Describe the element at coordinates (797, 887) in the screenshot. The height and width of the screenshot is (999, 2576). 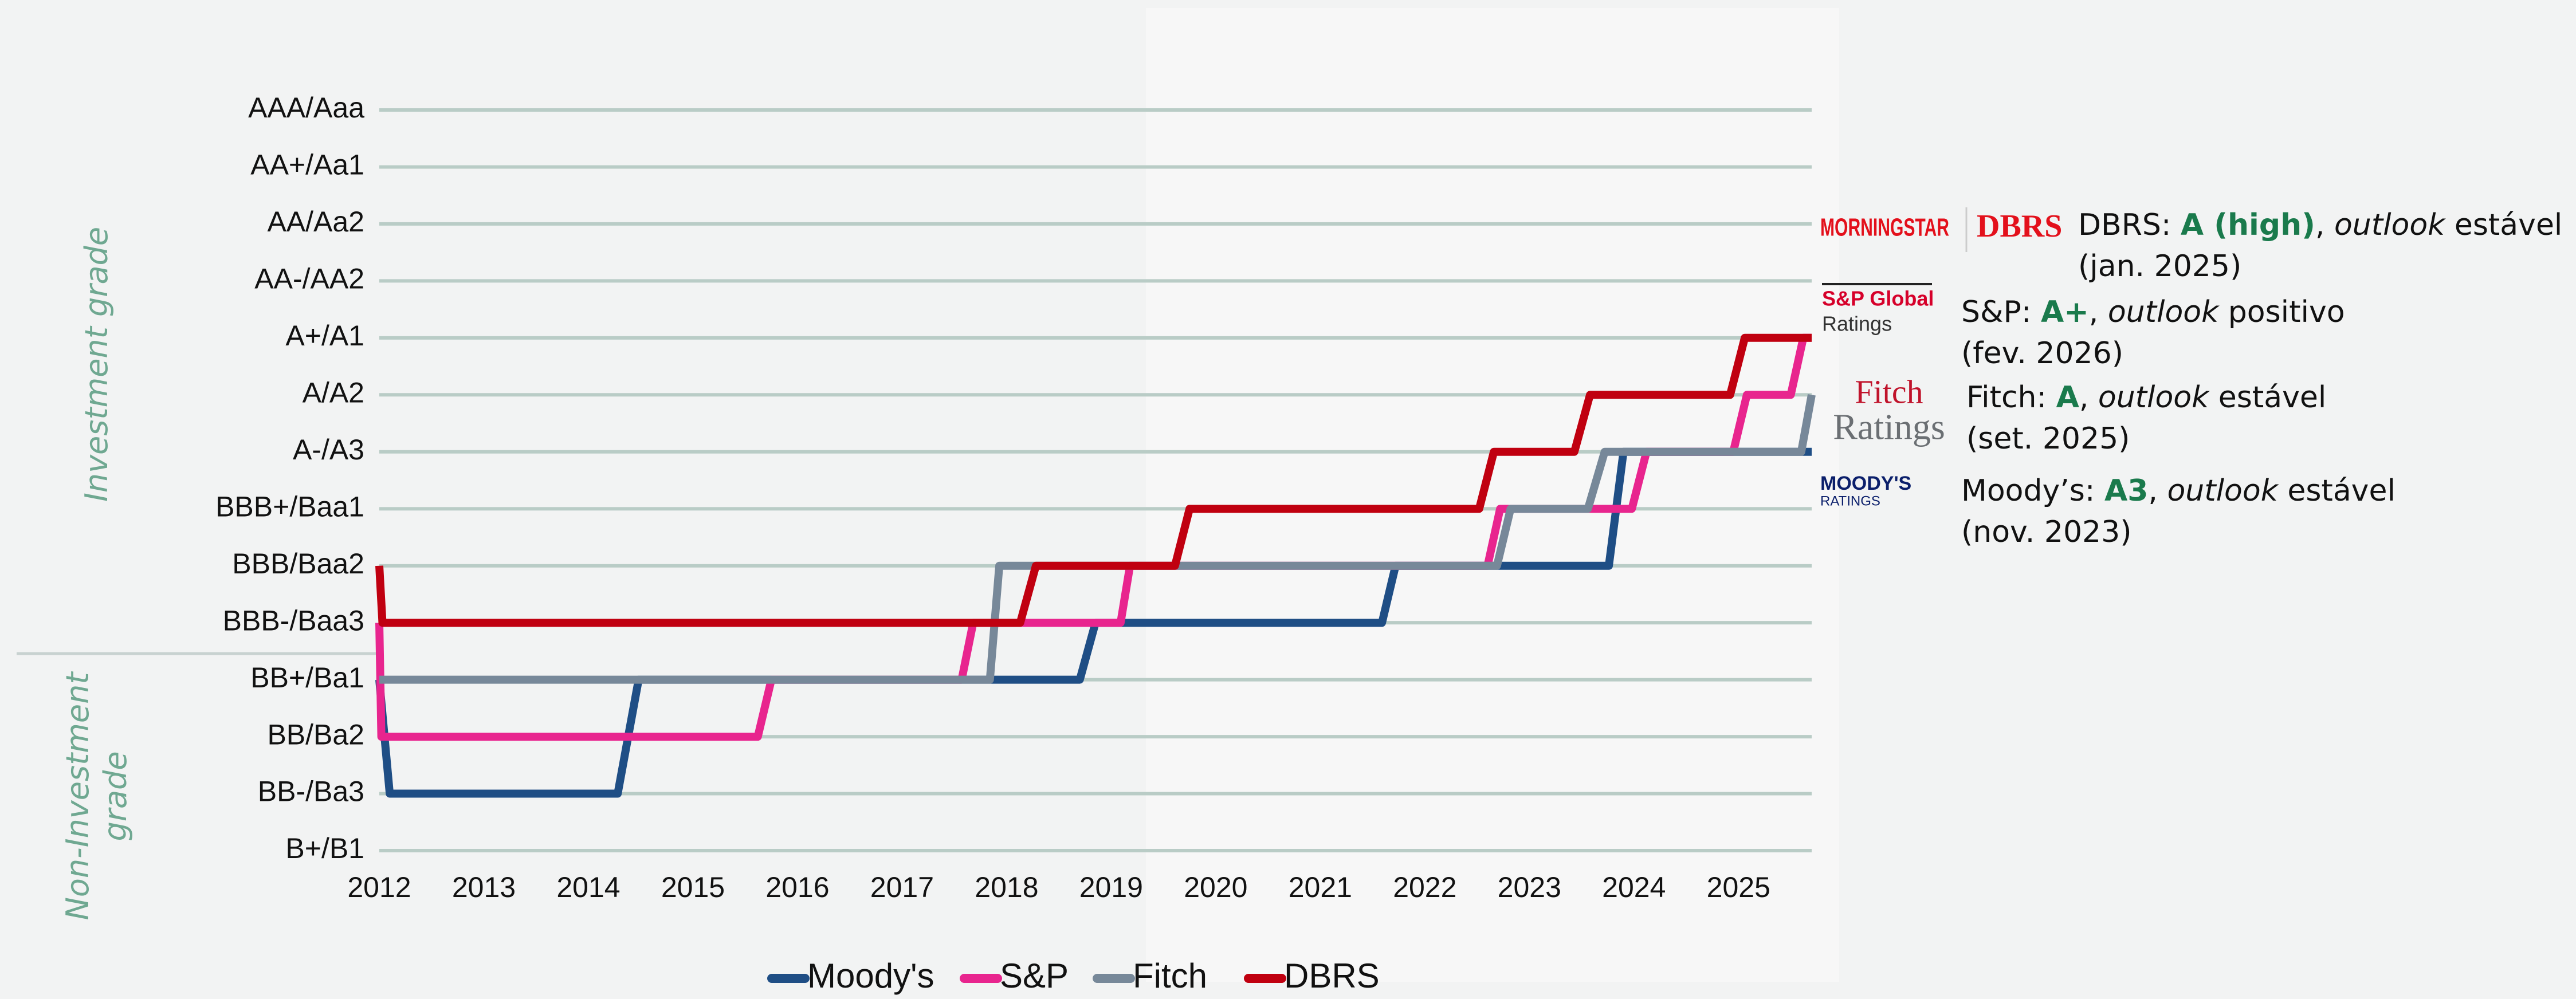
I see `x-tick-label: 2016` at that location.